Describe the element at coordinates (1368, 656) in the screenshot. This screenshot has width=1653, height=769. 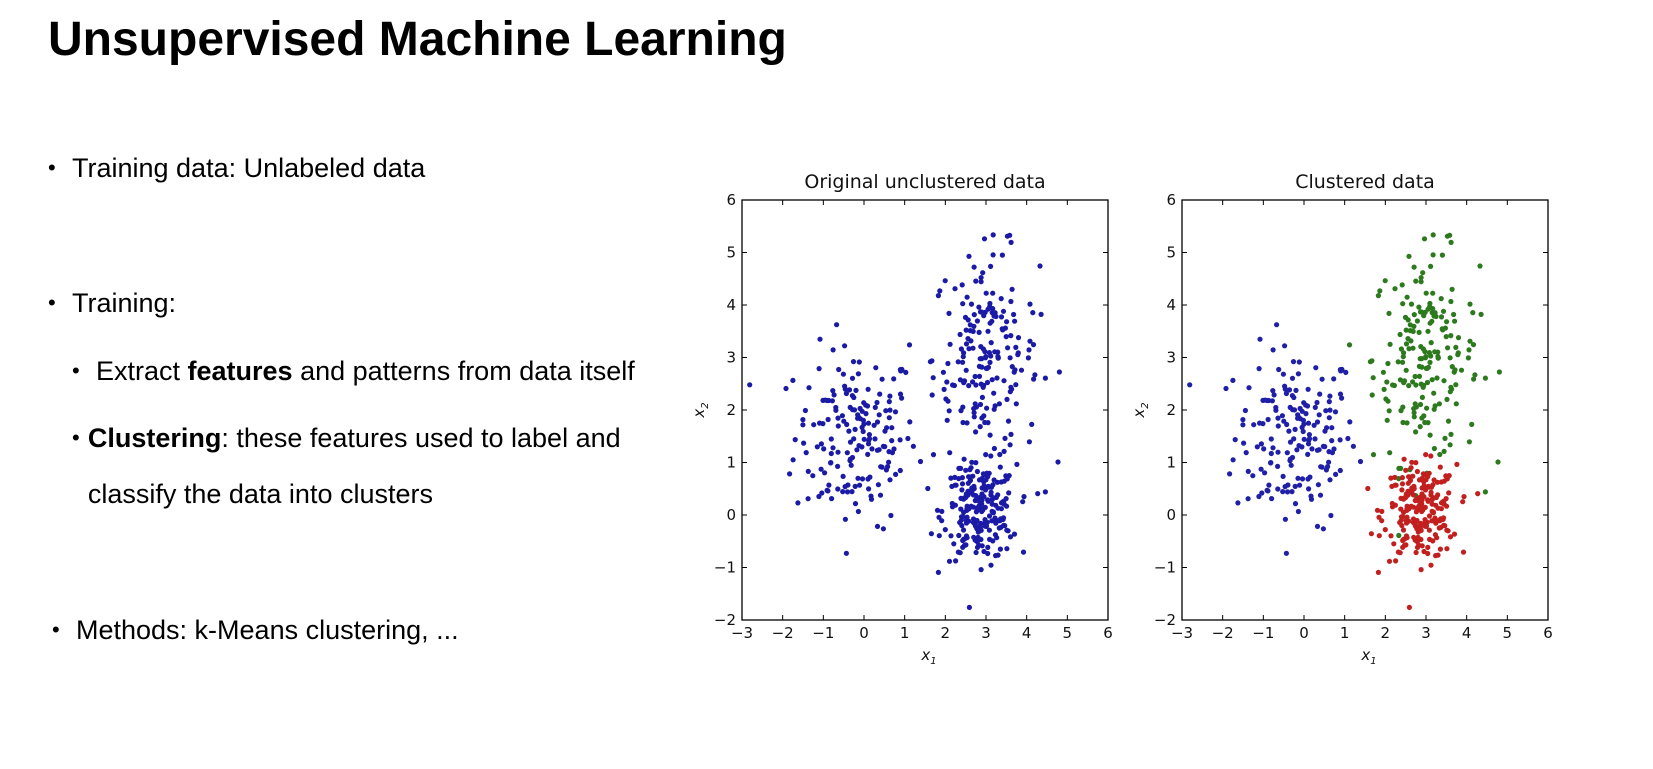
I see `x-axis-label: x1` at that location.